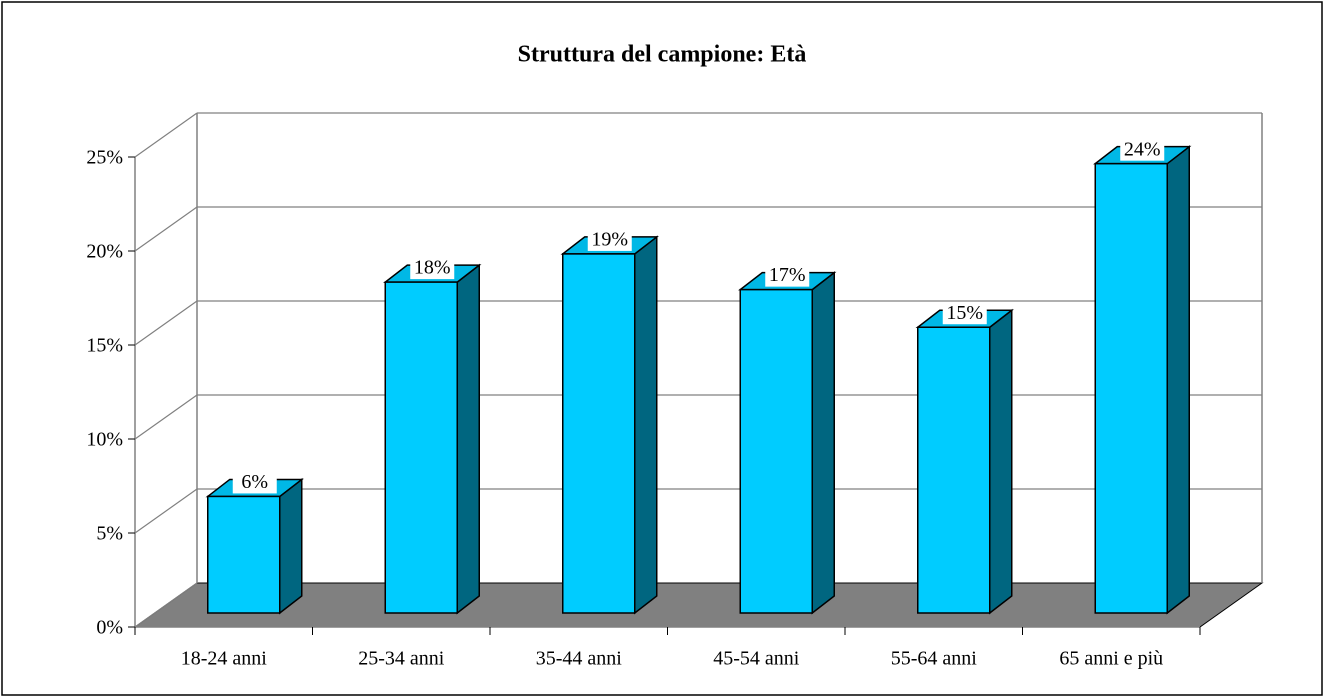 The height and width of the screenshot is (697, 1324). I want to click on y-tick-label: 20%, so click(104, 252).